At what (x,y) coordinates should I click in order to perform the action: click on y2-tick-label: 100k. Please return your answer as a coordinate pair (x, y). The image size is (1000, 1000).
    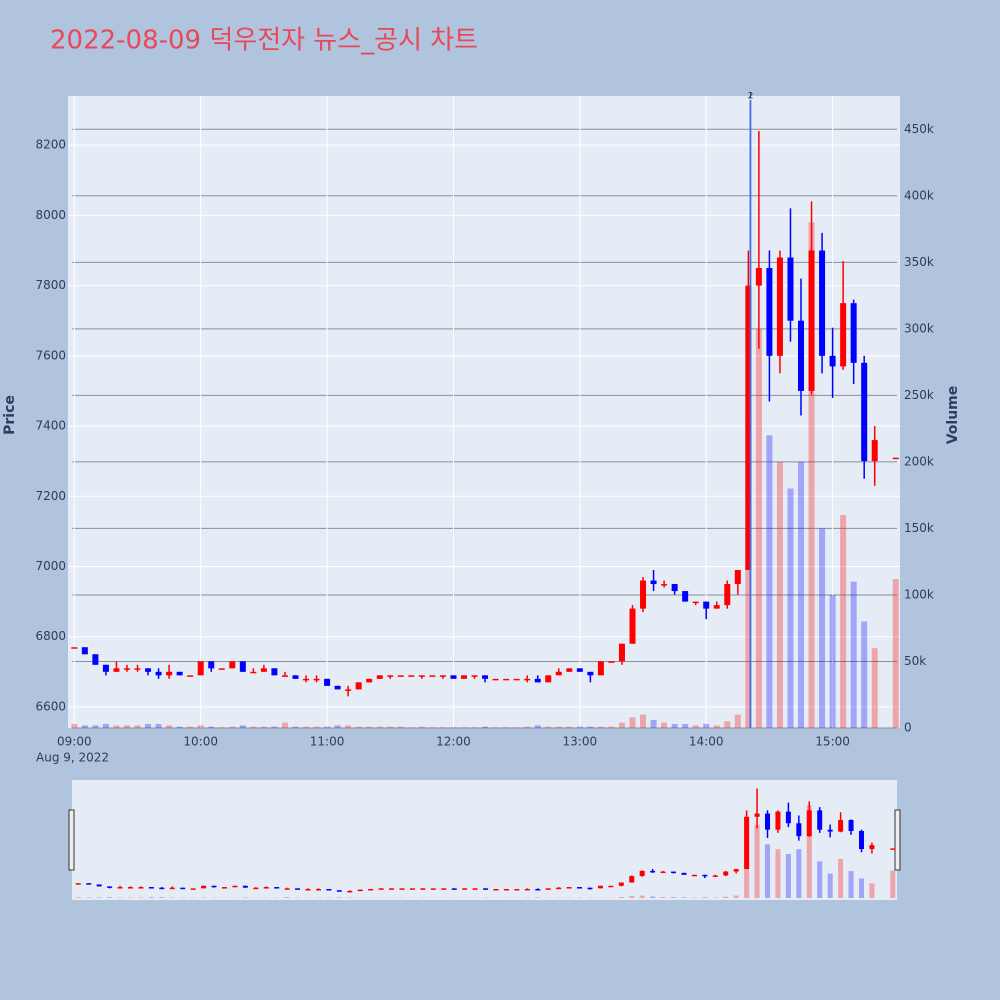
    Looking at the image, I should click on (919, 594).